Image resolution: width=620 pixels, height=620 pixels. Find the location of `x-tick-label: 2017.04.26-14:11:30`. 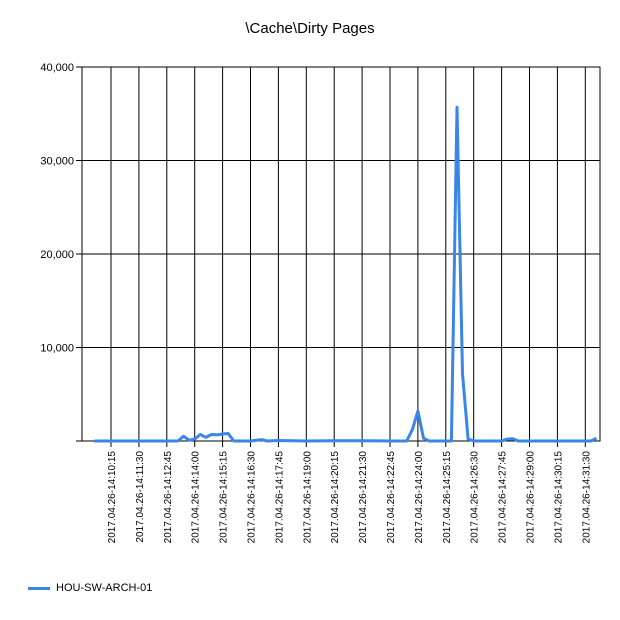

x-tick-label: 2017.04.26-14:11:30 is located at coordinates (140, 497).